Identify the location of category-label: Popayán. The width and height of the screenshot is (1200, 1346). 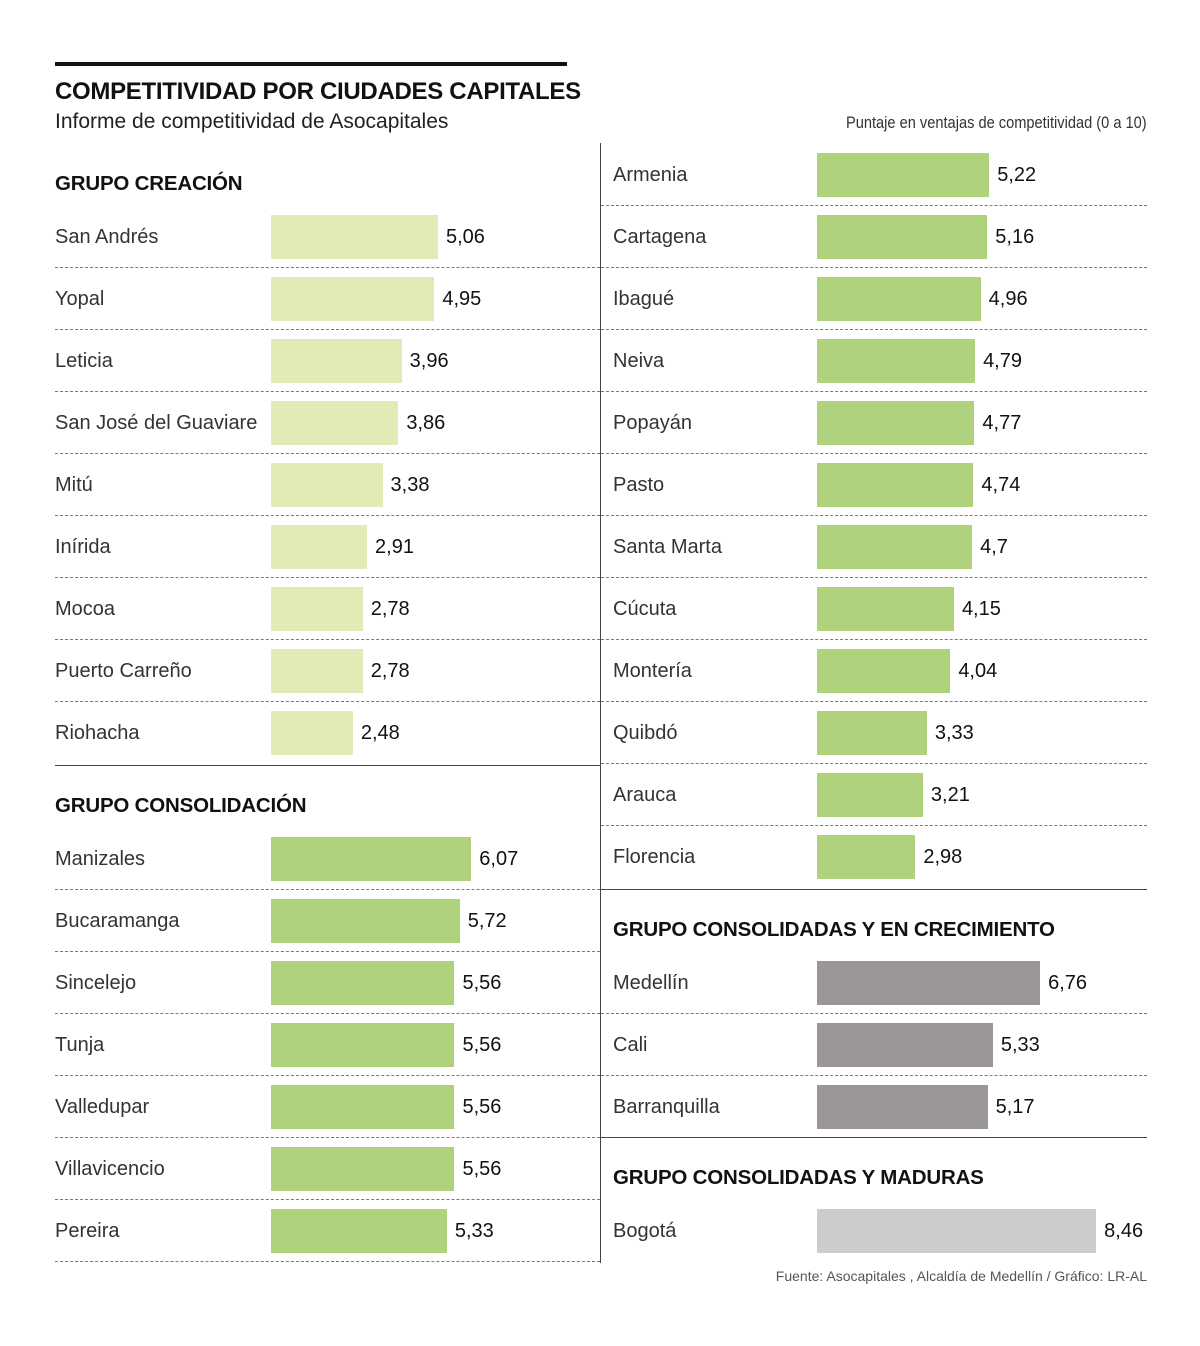
(652, 422).